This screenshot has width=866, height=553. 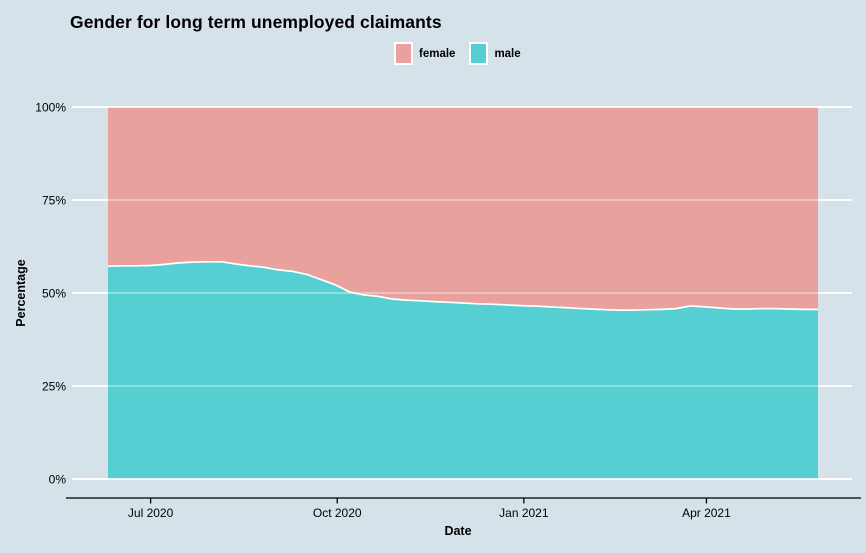 I want to click on legend-swatch-male-icon, so click(x=479, y=53).